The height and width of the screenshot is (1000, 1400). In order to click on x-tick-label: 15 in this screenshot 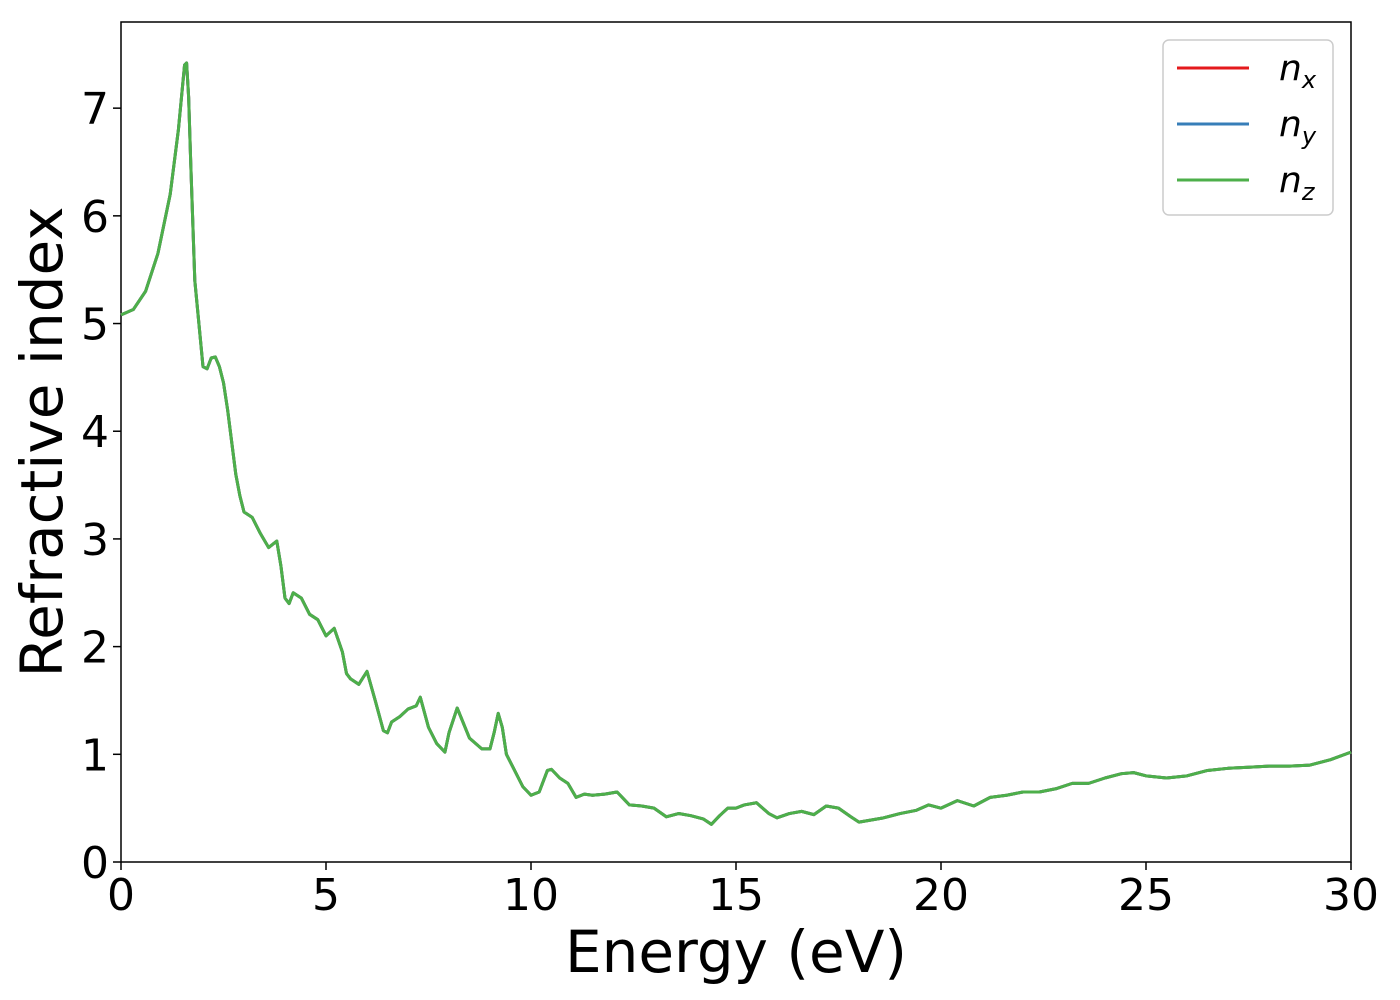, I will do `click(736, 895)`.